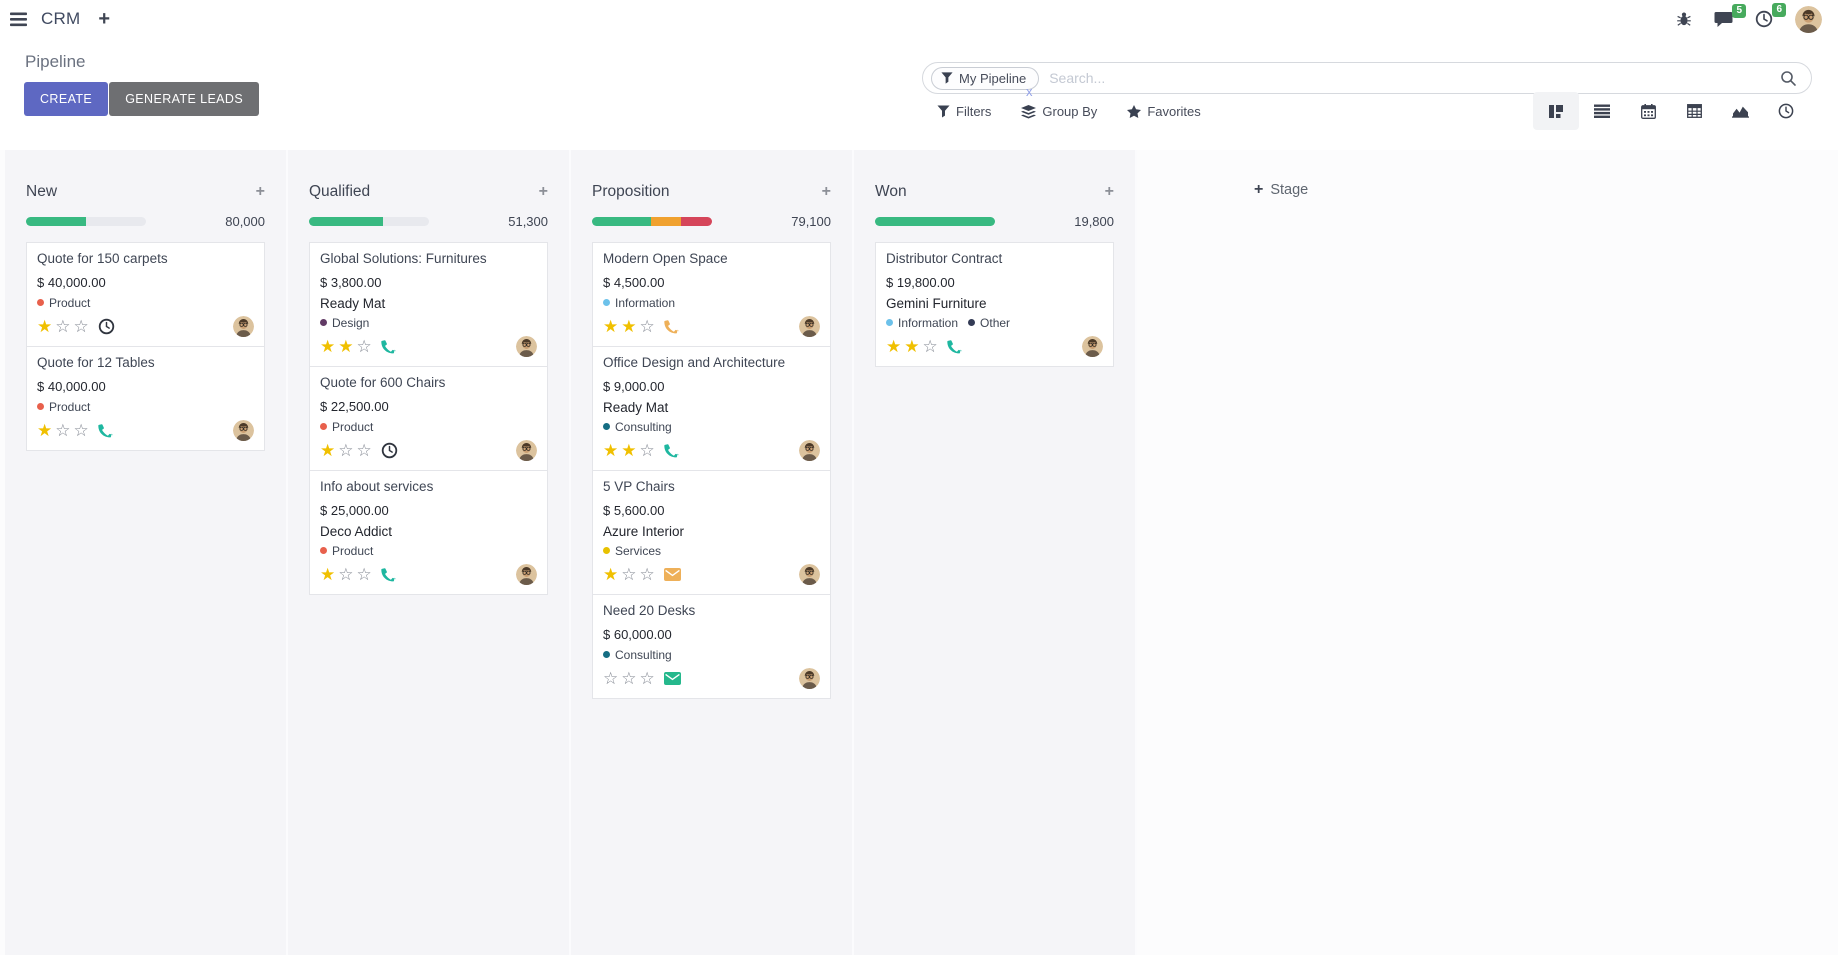 This screenshot has width=1838, height=955. I want to click on pivot-view-button, so click(1694, 111).